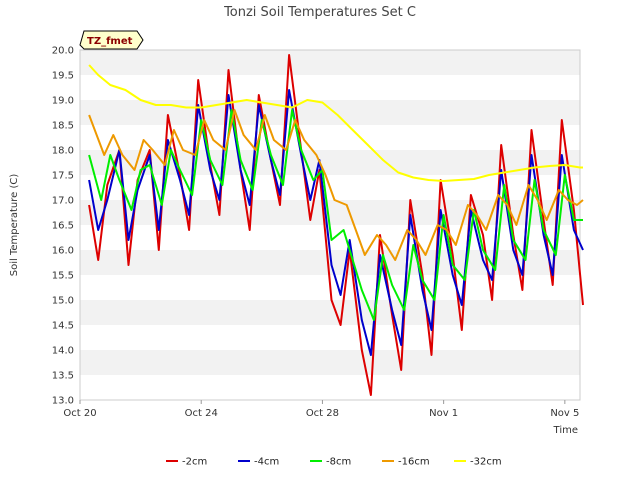 The width and height of the screenshot is (640, 480). I want to click on y-tick-label: 16.5, so click(63, 226).